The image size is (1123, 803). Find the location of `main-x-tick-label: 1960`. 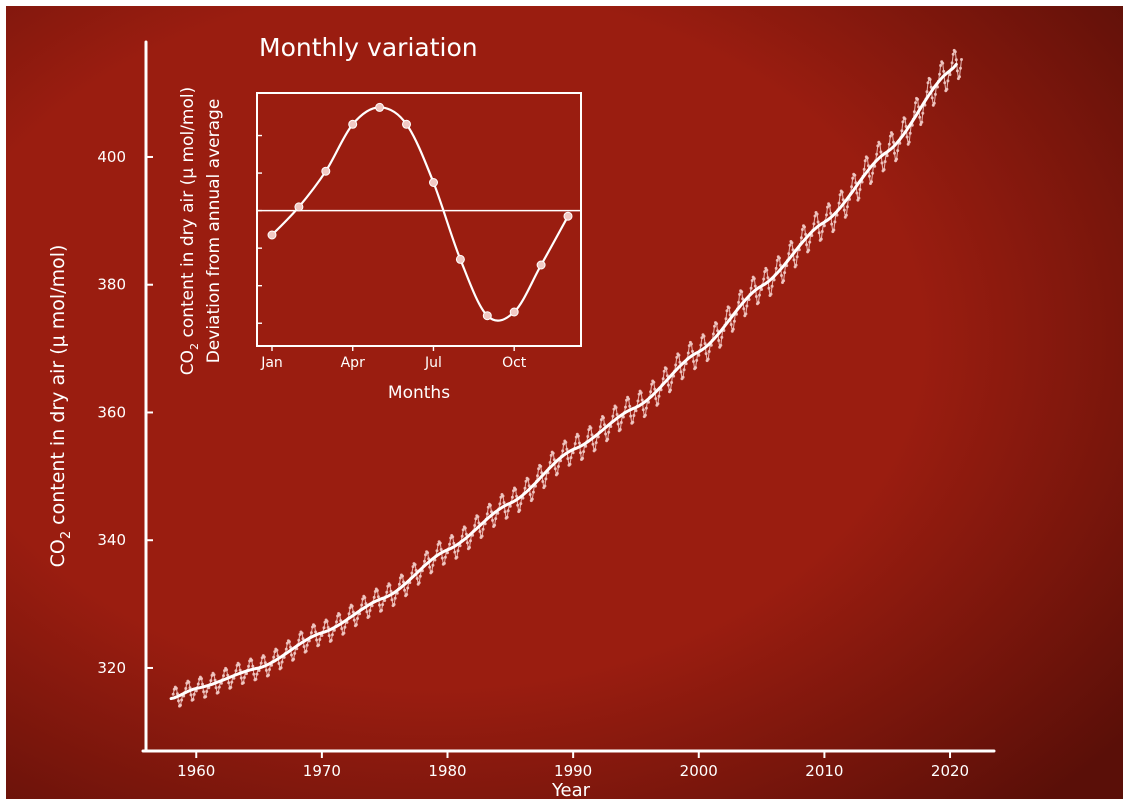

main-x-tick-label: 1960 is located at coordinates (196, 771).